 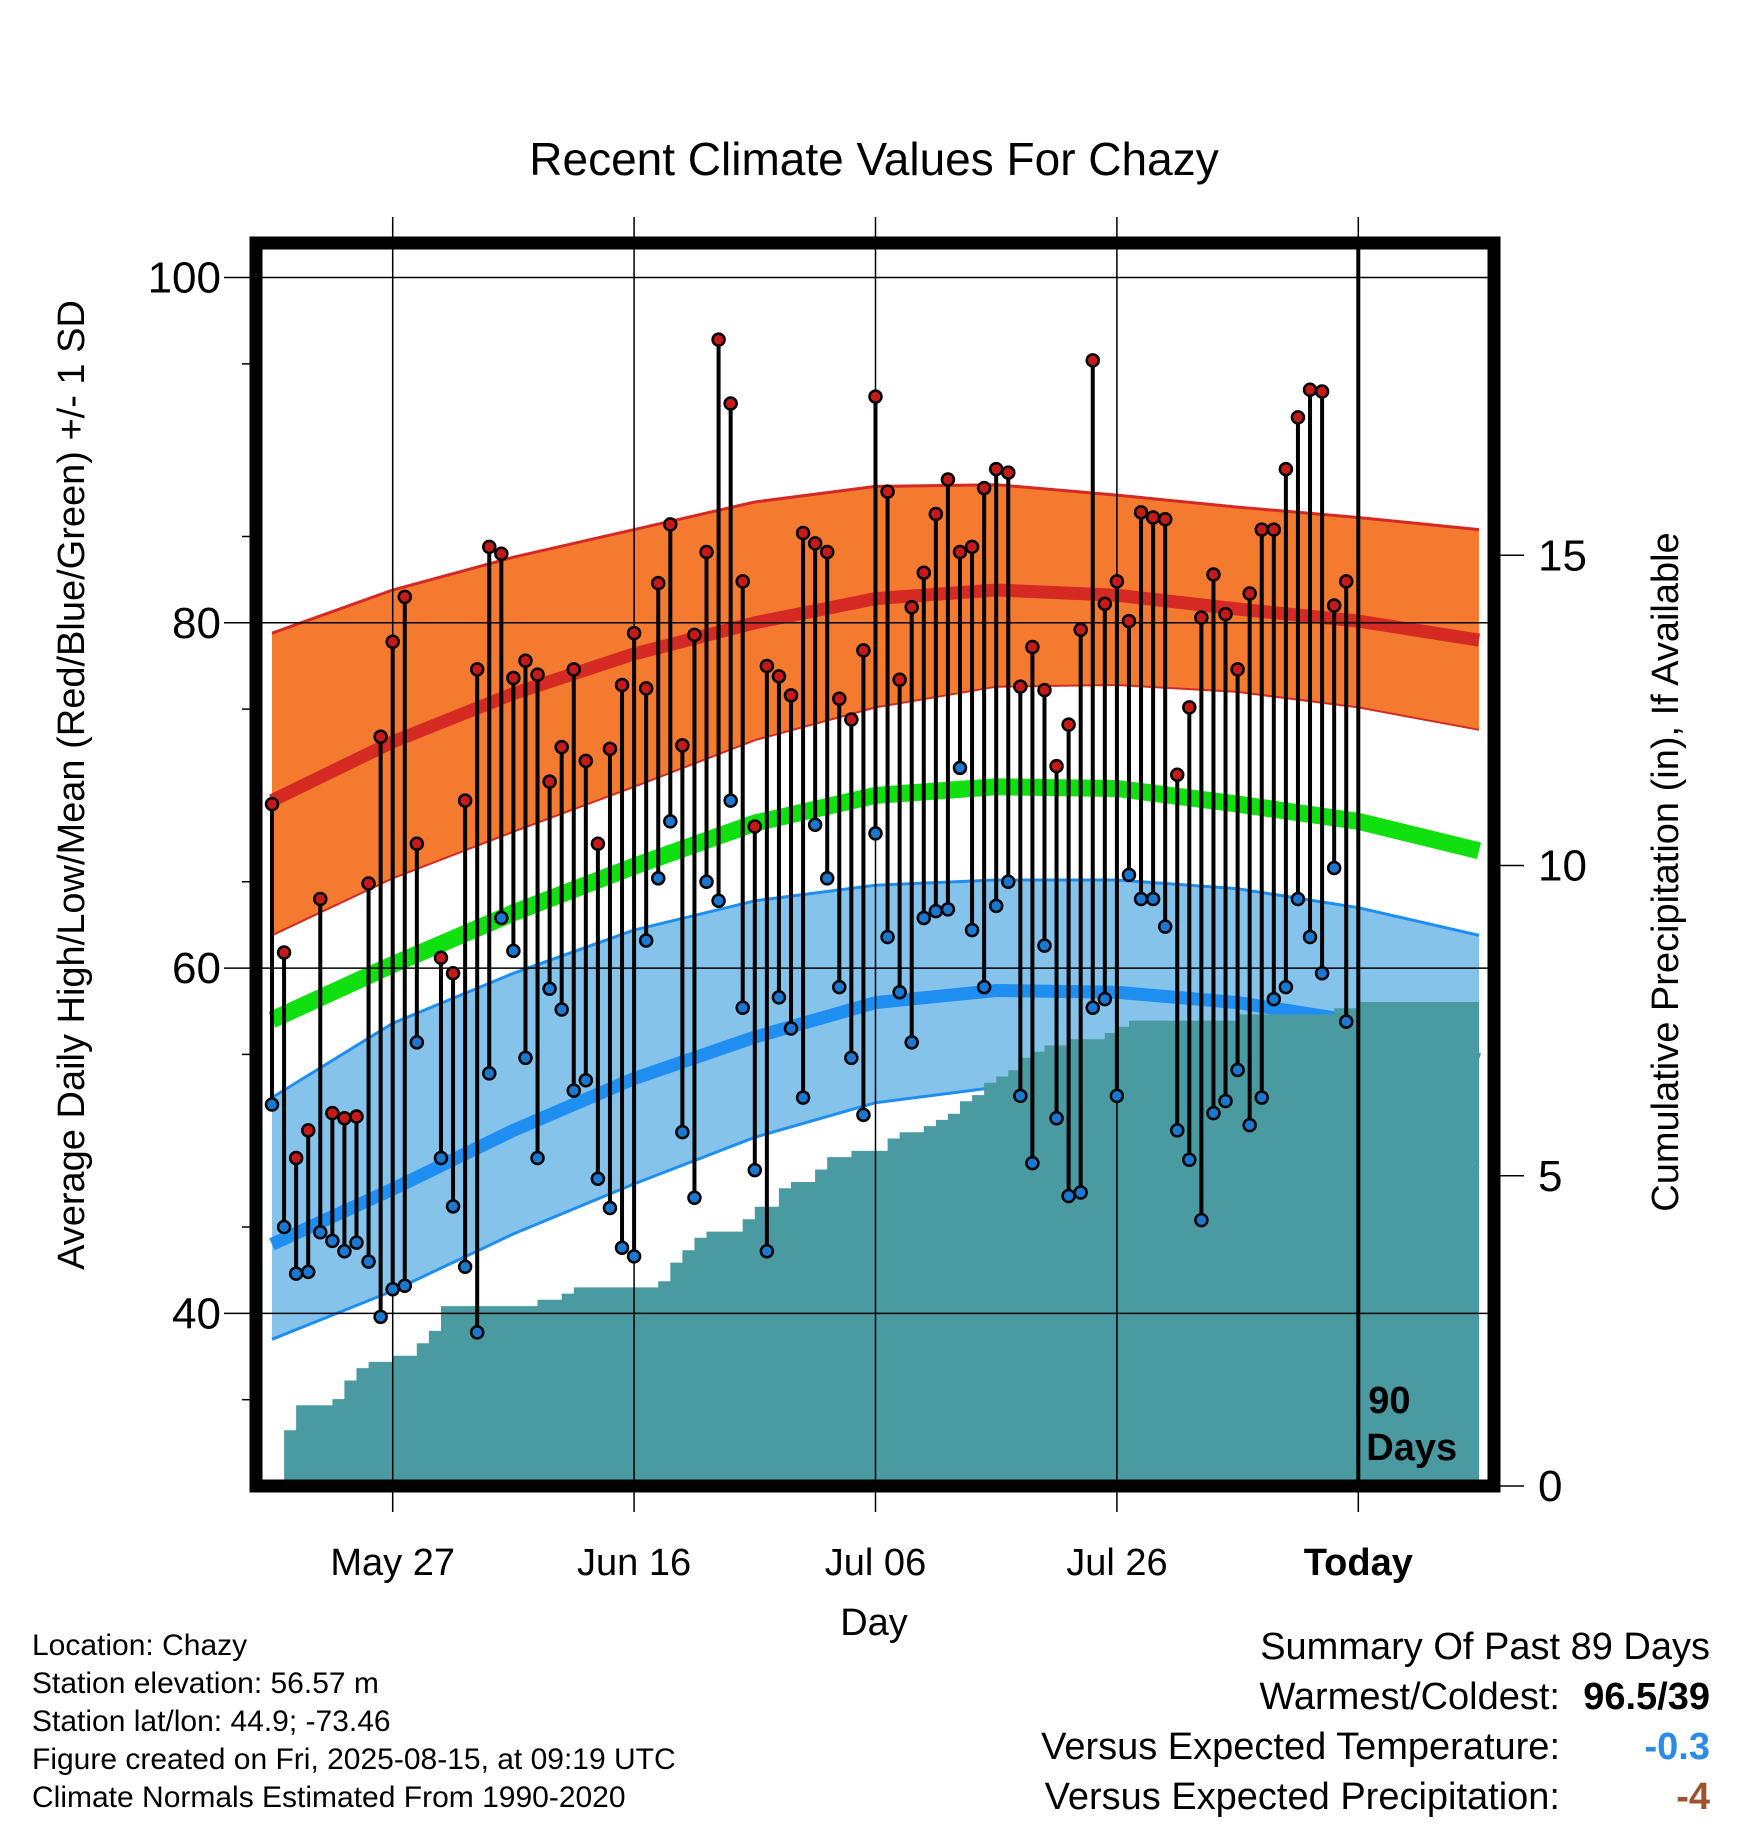 What do you see at coordinates (1409, 1697) in the screenshot?
I see `summary-warmest-label: Warmest/Coldest:` at bounding box center [1409, 1697].